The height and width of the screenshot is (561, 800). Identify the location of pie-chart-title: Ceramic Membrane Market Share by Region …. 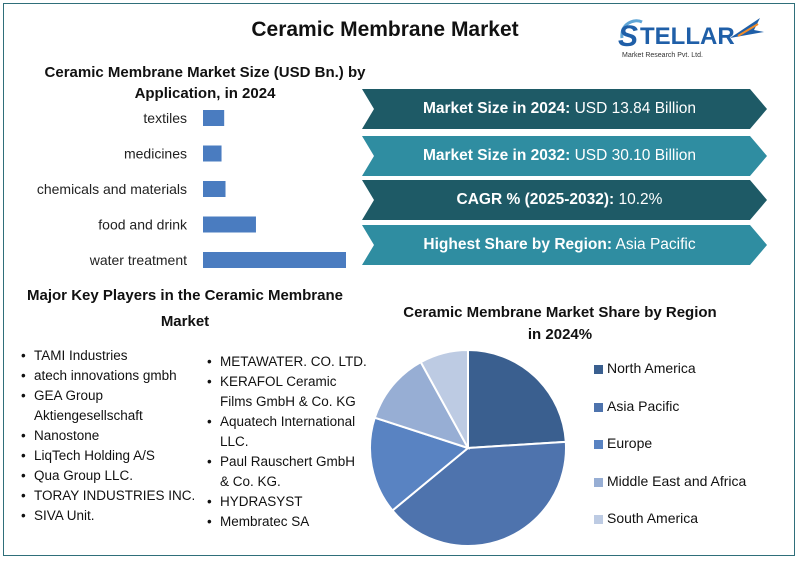
(560, 323).